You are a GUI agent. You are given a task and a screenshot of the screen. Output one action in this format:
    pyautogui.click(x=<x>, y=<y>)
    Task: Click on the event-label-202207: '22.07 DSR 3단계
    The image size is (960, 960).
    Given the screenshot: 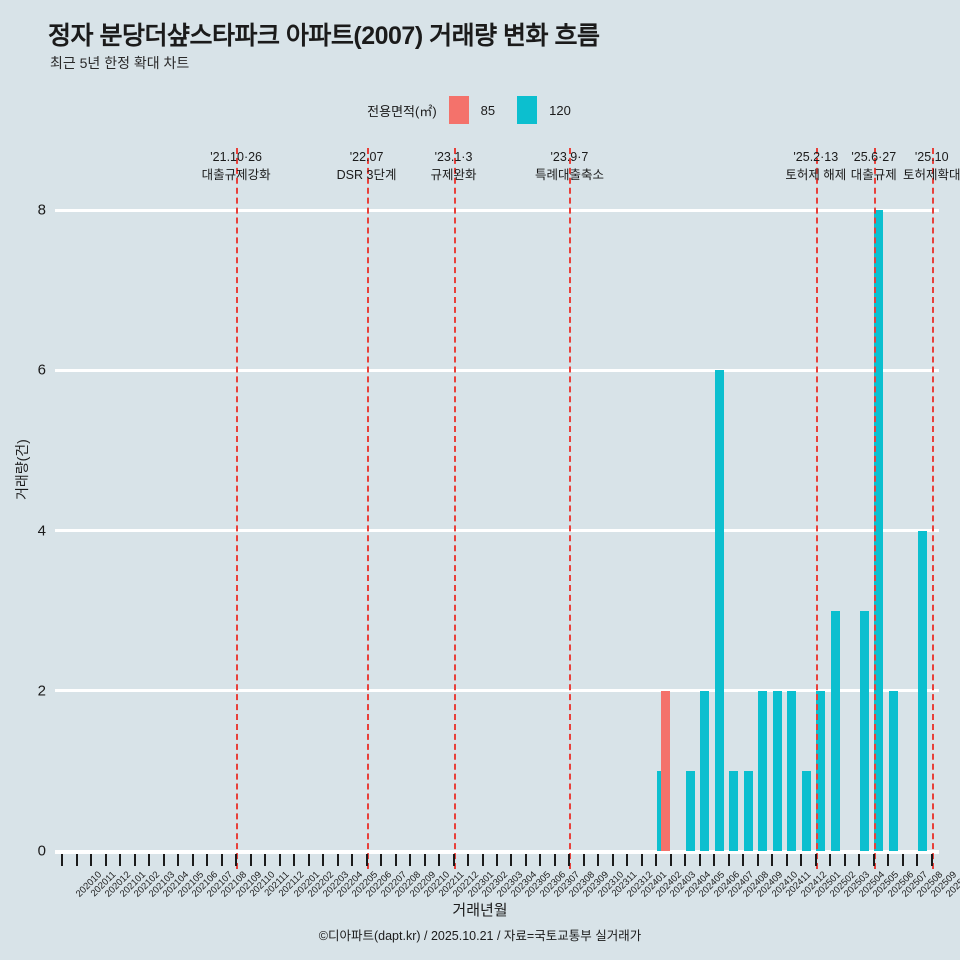 What is the action you would take?
    pyautogui.click(x=367, y=166)
    